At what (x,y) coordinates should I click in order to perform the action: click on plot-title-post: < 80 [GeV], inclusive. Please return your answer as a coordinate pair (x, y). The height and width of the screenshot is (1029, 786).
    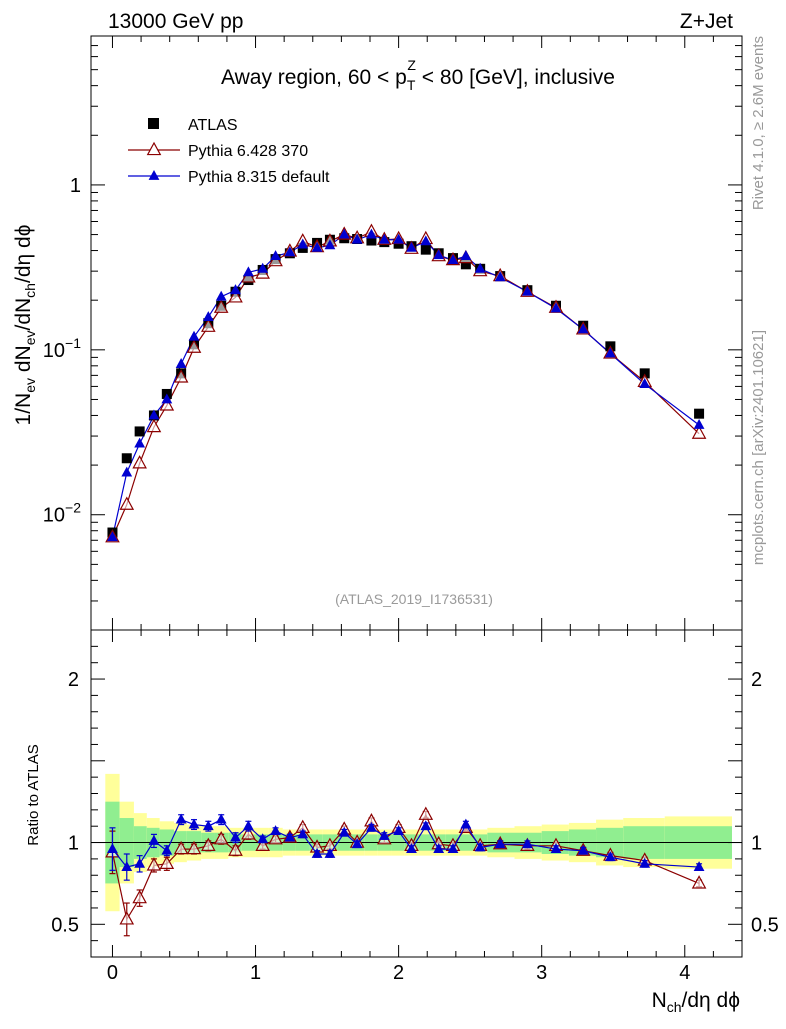
    Looking at the image, I should click on (515, 77).